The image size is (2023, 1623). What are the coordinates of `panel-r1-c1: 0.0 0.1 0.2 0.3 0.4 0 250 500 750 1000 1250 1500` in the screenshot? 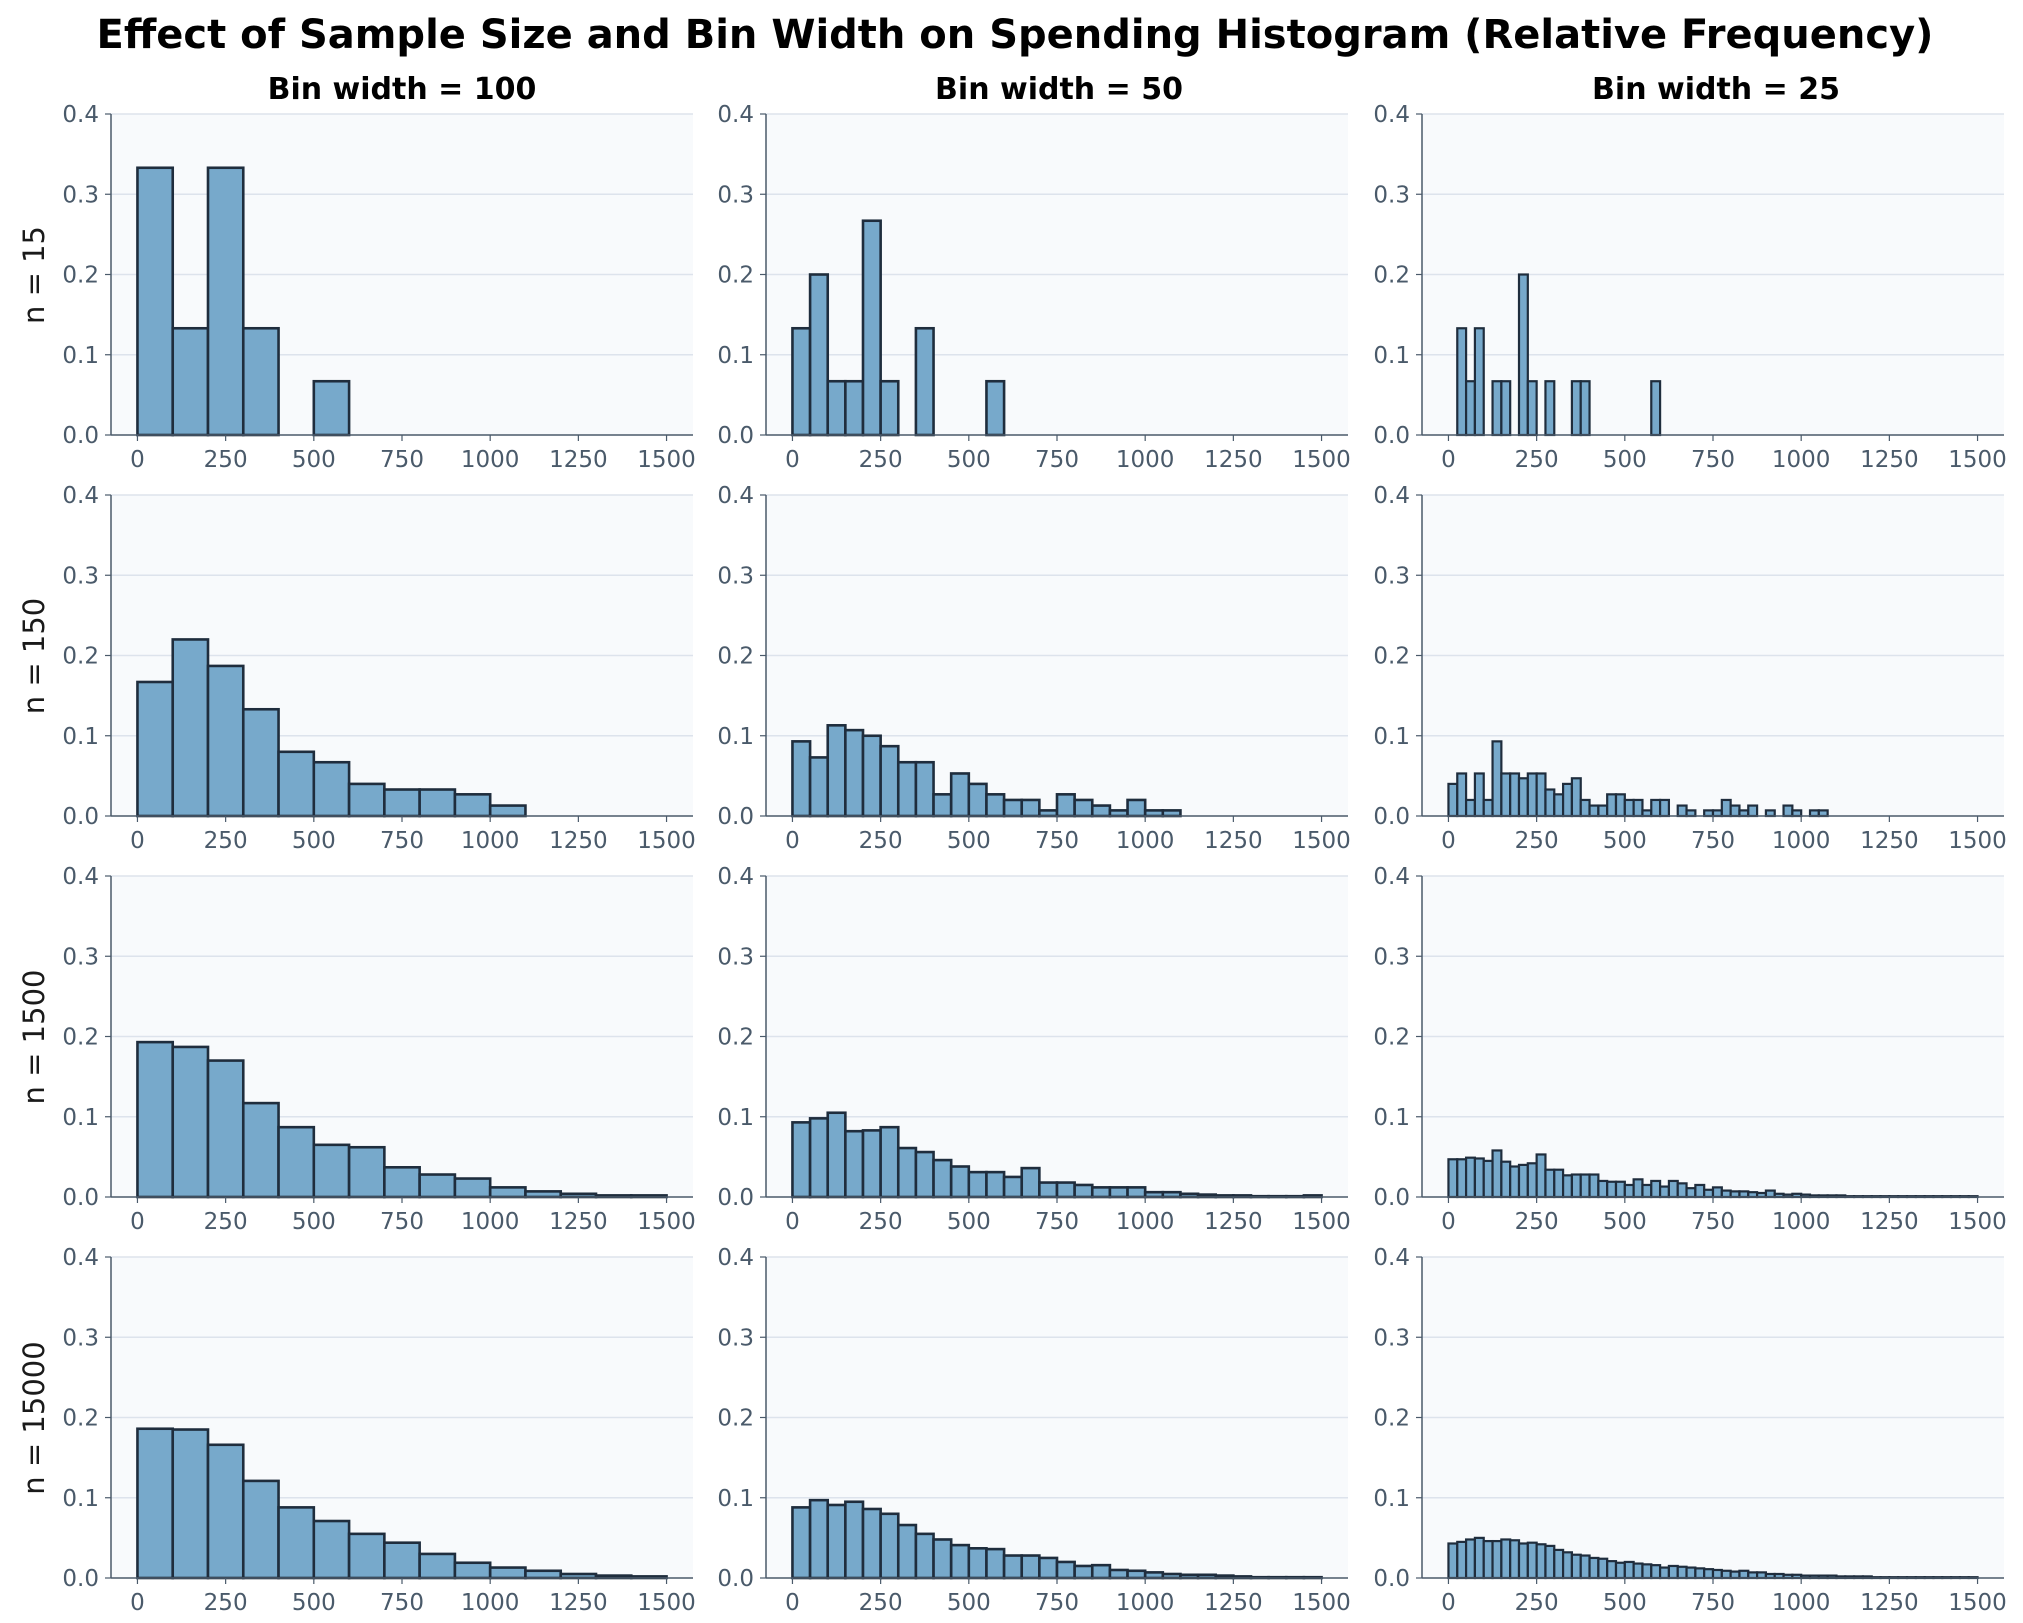 It's located at (1033, 668).